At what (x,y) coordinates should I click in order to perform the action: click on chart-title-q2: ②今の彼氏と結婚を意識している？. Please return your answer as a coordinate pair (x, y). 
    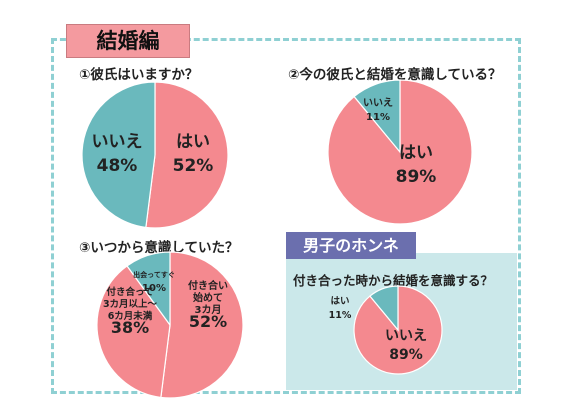
    Looking at the image, I should click on (395, 75).